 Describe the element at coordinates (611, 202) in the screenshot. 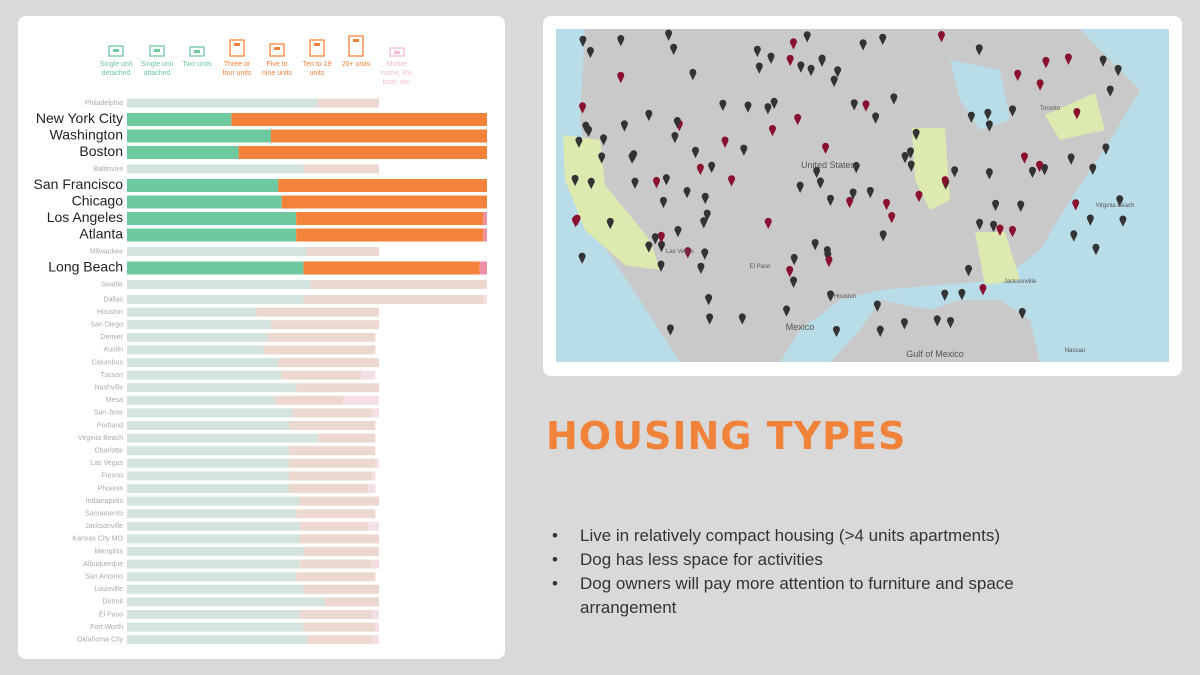

I see `state-ca` at that location.